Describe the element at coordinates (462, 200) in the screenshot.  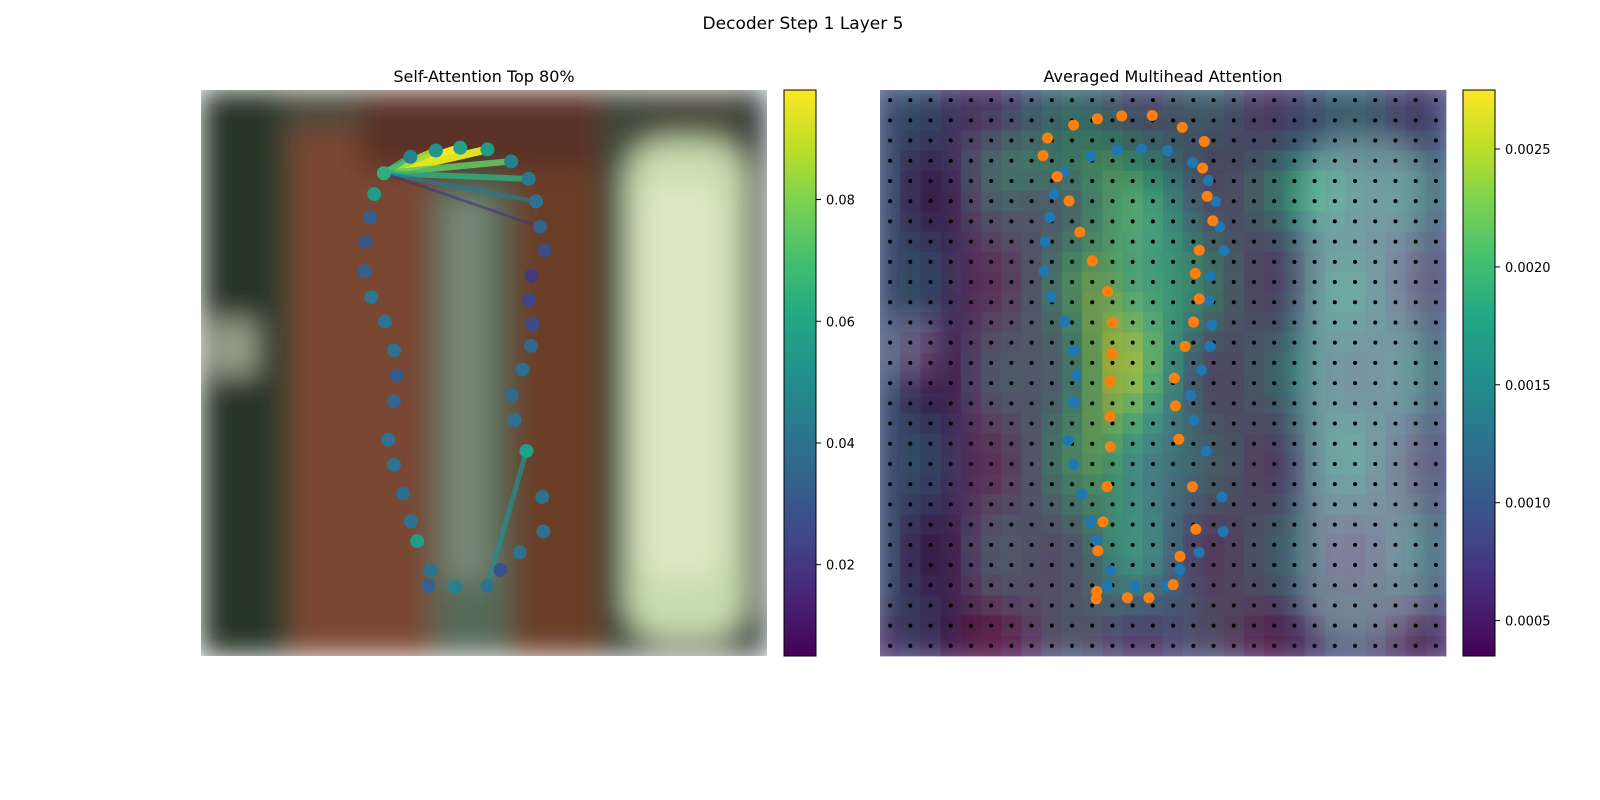
I see `attention-link` at that location.